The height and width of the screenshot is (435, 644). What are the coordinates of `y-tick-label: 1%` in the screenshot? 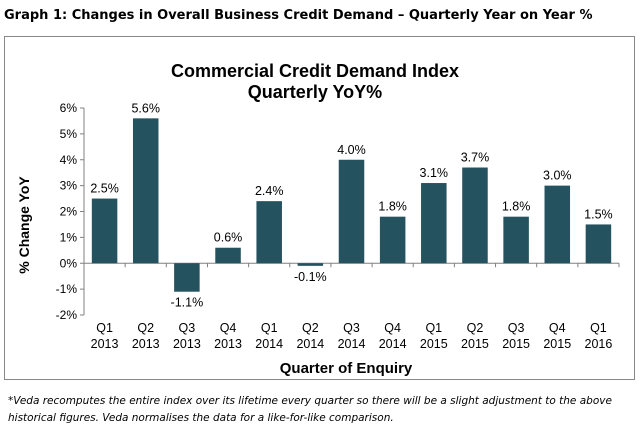 It's located at (69, 237).